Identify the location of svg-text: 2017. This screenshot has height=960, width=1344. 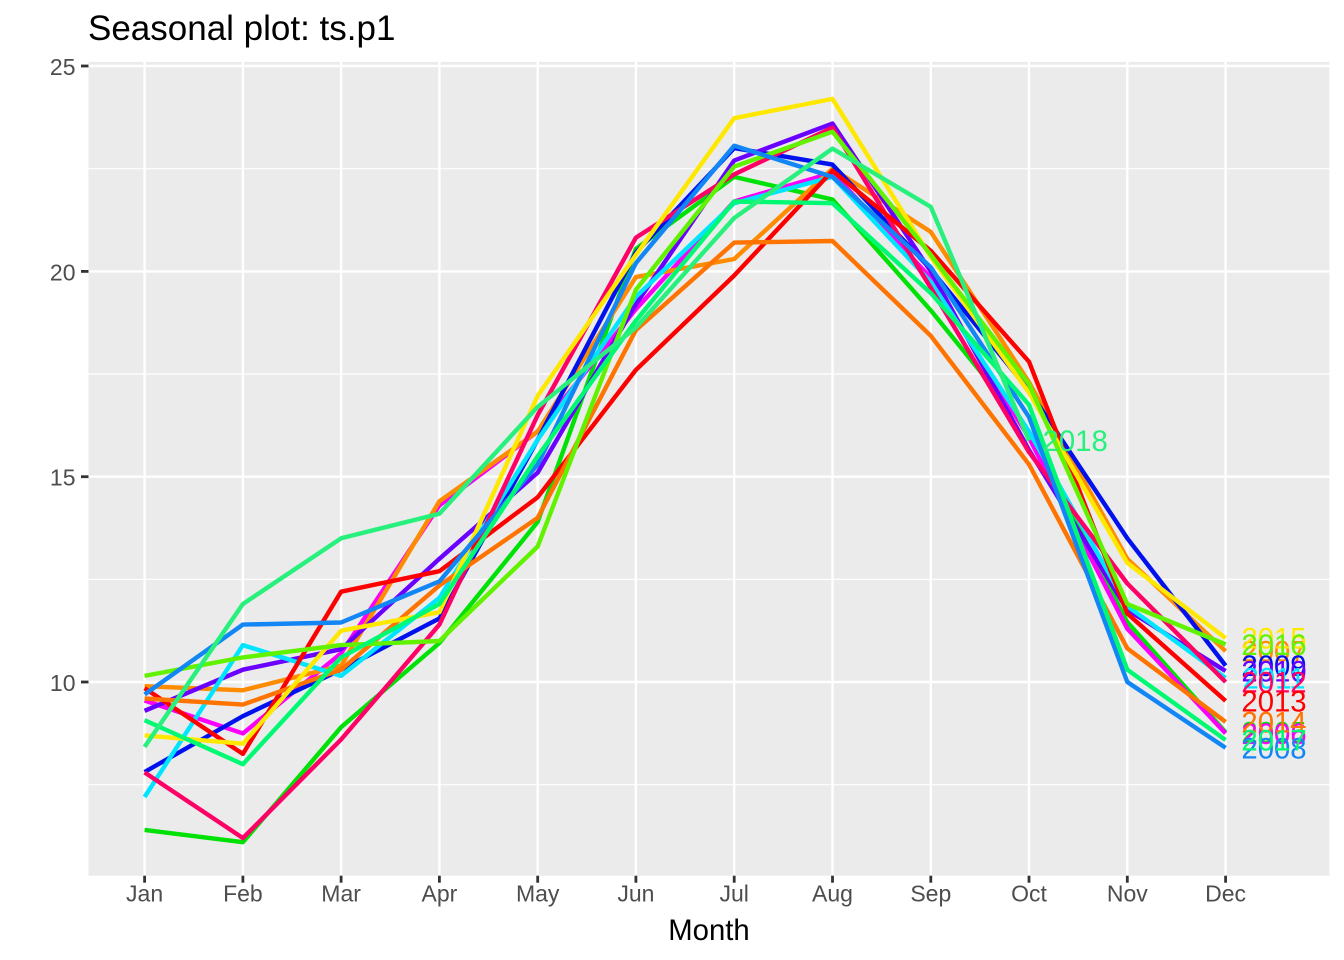
(1273, 741).